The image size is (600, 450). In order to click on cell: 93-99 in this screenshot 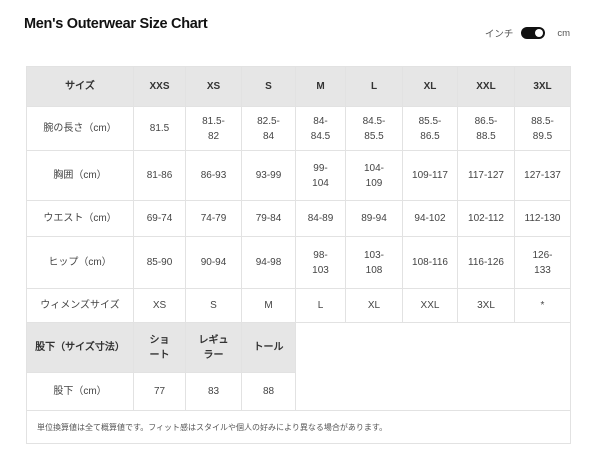, I will do `click(268, 175)`.